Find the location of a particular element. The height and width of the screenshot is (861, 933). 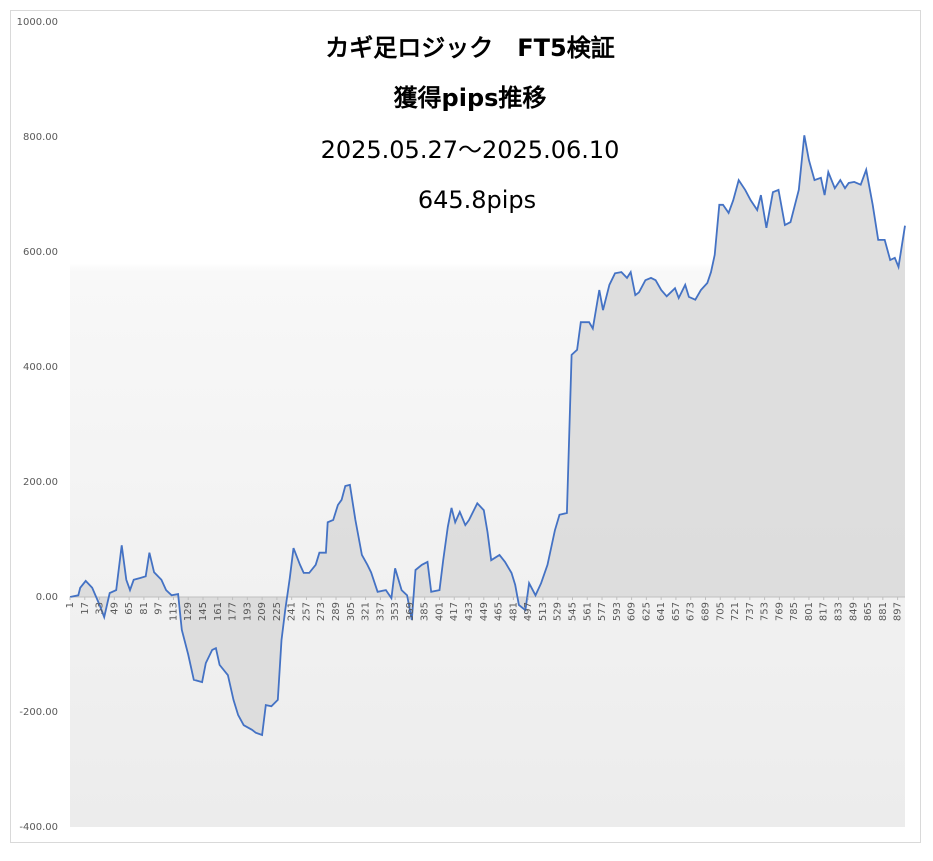

y-tick-label: 400.00 is located at coordinates (40, 367).